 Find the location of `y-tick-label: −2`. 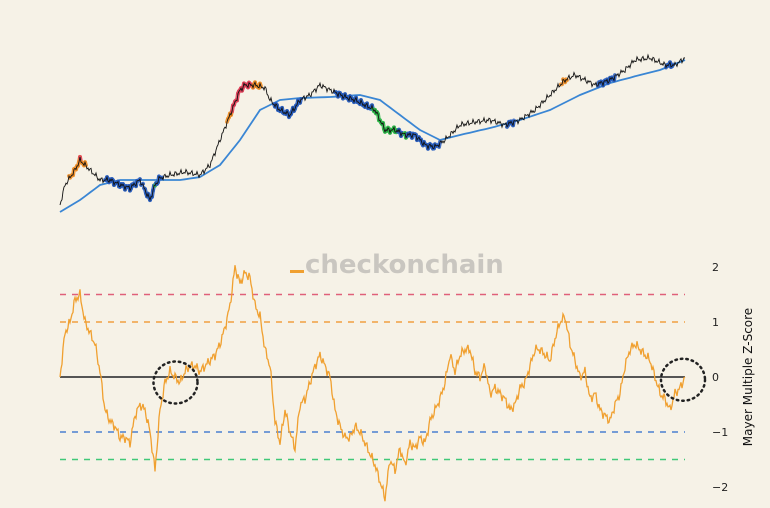

y-tick-label: −2 is located at coordinates (720, 487).